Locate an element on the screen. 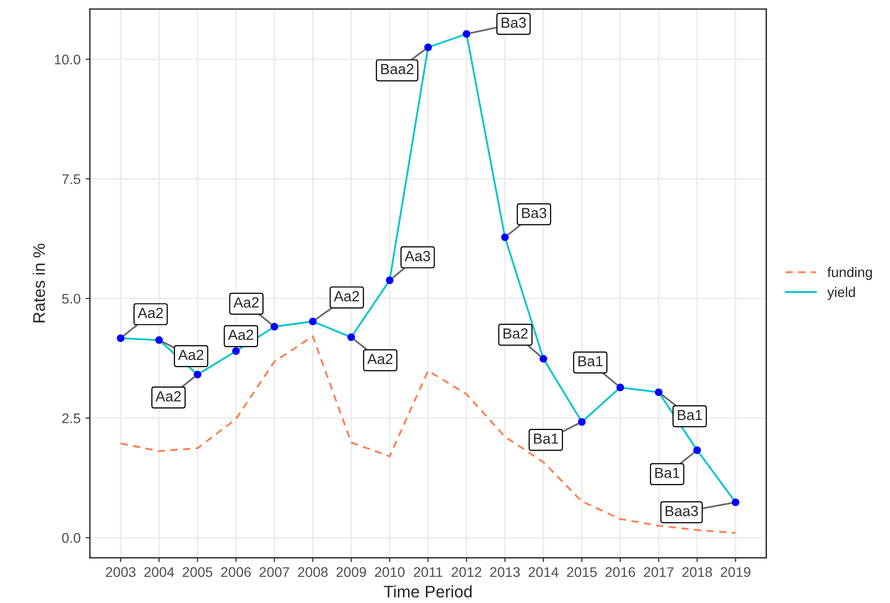 The width and height of the screenshot is (890, 603). x-tick-label: 2009 is located at coordinates (351, 572).